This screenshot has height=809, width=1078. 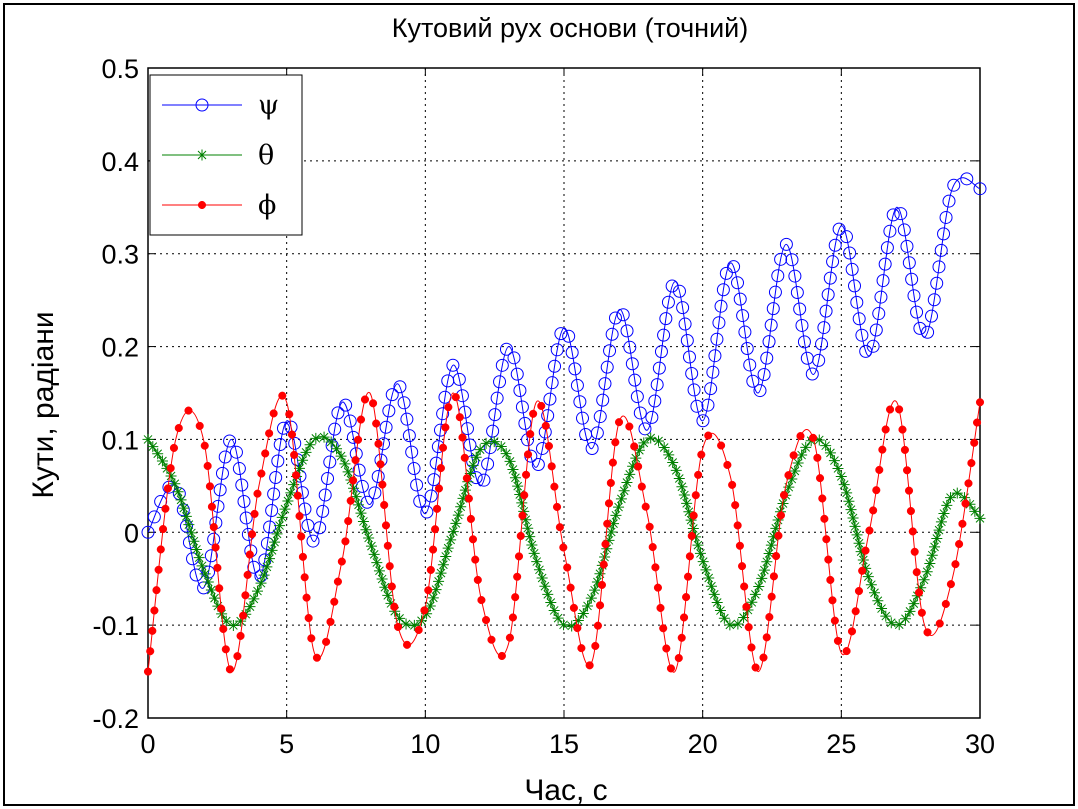 I want to click on x-tick-label: 25, so click(x=841, y=744).